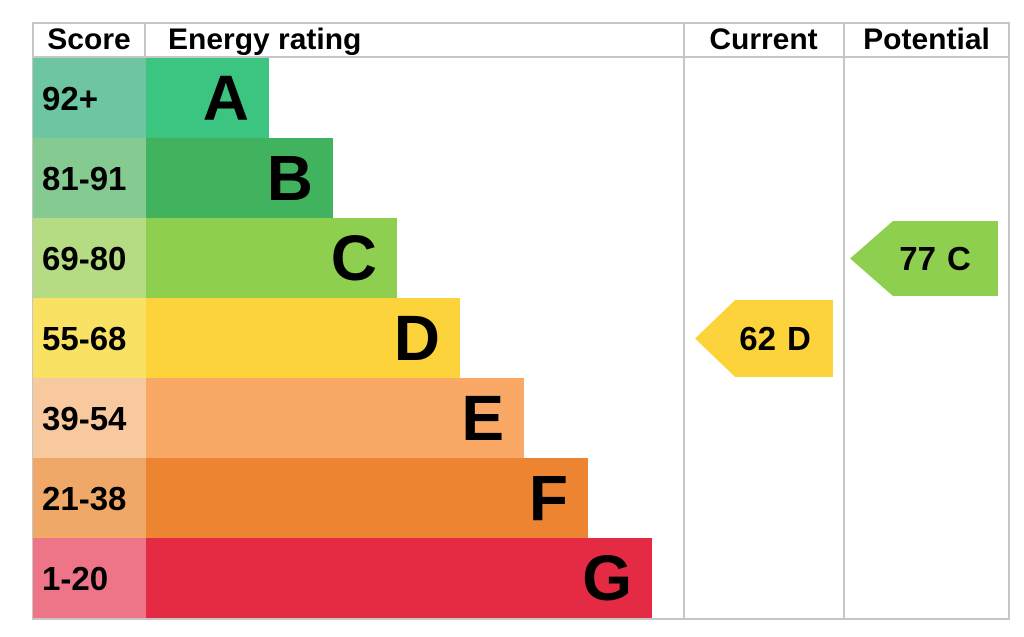 The image size is (1024, 637). Describe the element at coordinates (416, 338) in the screenshot. I see `band-letter: D` at that location.